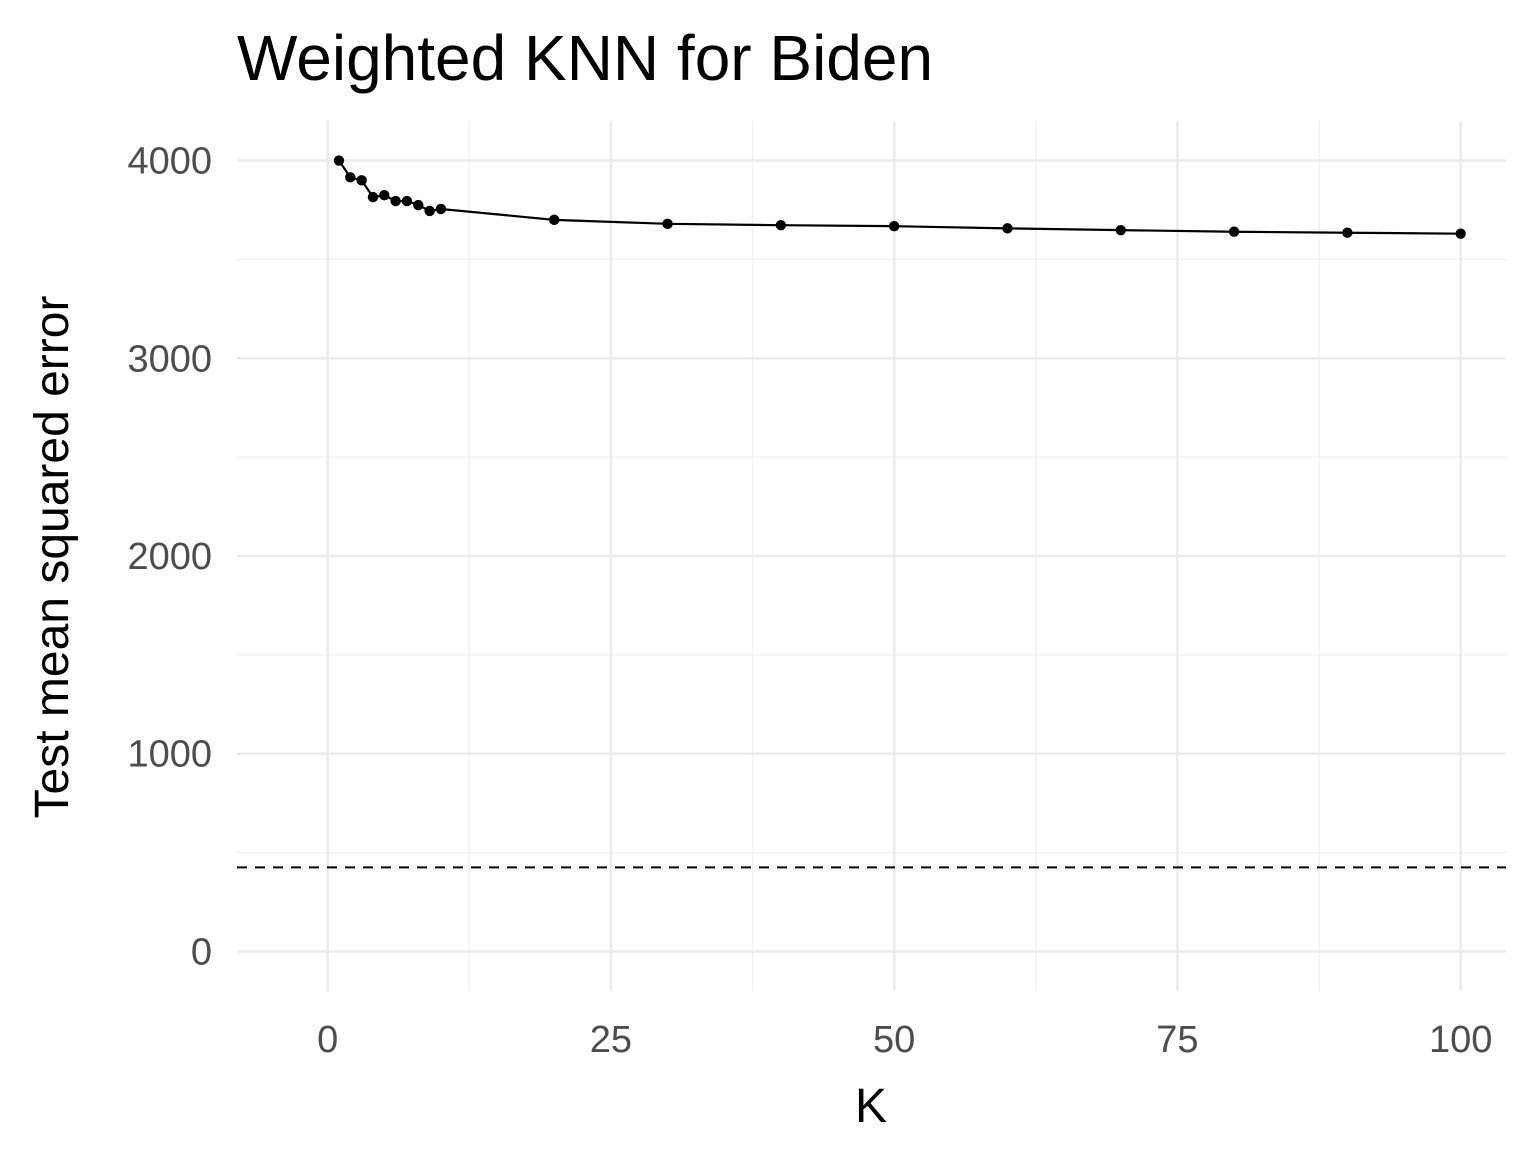 Image resolution: width=1536 pixels, height=1152 pixels. Describe the element at coordinates (585, 58) in the screenshot. I see `chart-title: Weighted KNN for Biden` at that location.